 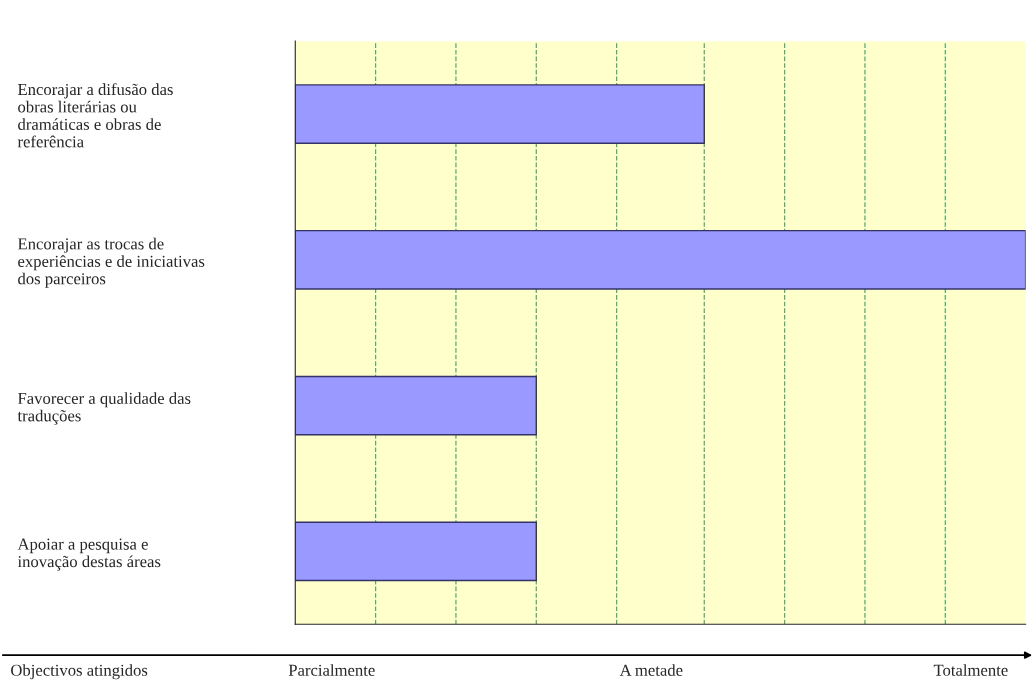 I want to click on text: Objectivos atingidos, so click(x=79, y=672).